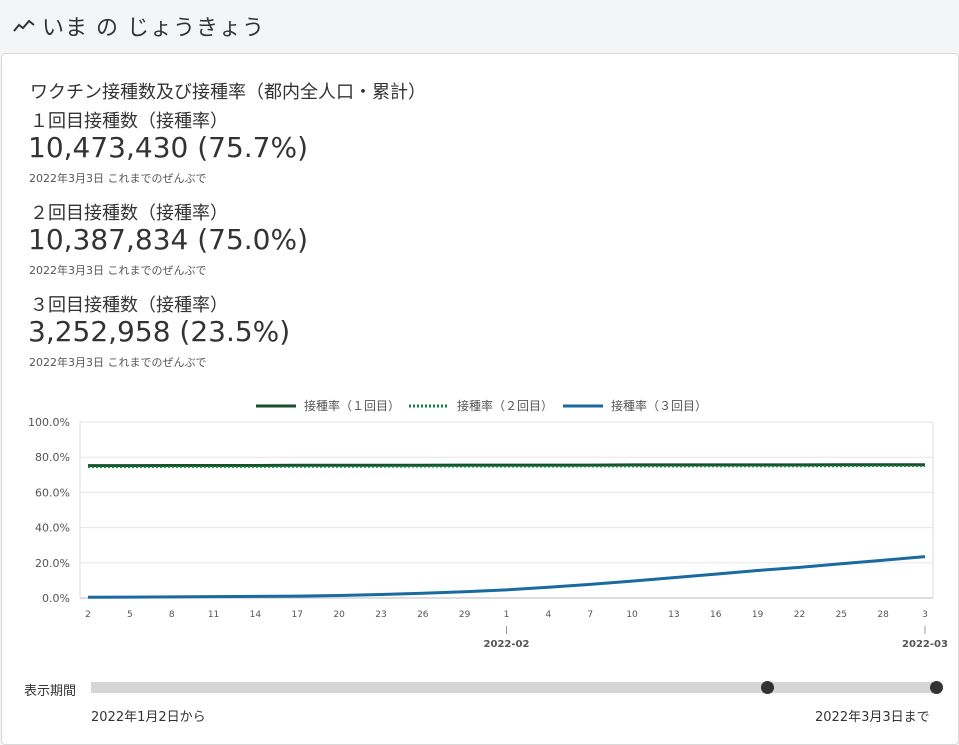 The width and height of the screenshot is (959, 745). What do you see at coordinates (24, 25) in the screenshot?
I see `trend-icon` at bounding box center [24, 25].